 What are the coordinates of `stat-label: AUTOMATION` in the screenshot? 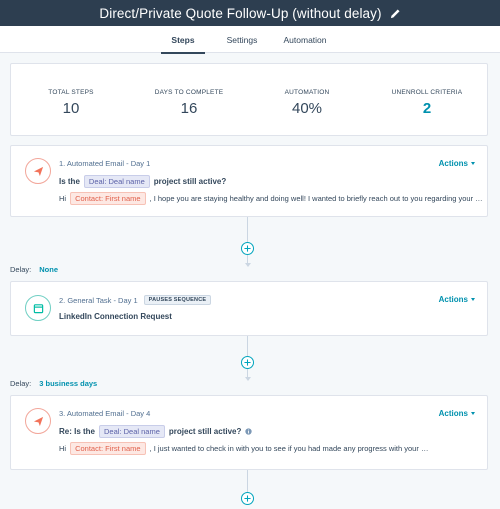 It's located at (307, 92).